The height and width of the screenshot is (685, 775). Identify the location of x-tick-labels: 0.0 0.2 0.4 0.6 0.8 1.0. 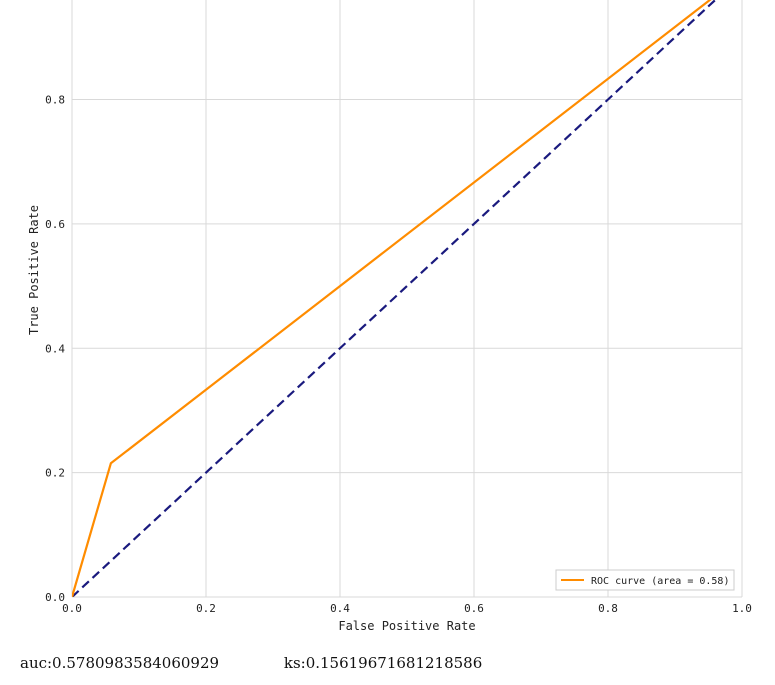
(407, 608).